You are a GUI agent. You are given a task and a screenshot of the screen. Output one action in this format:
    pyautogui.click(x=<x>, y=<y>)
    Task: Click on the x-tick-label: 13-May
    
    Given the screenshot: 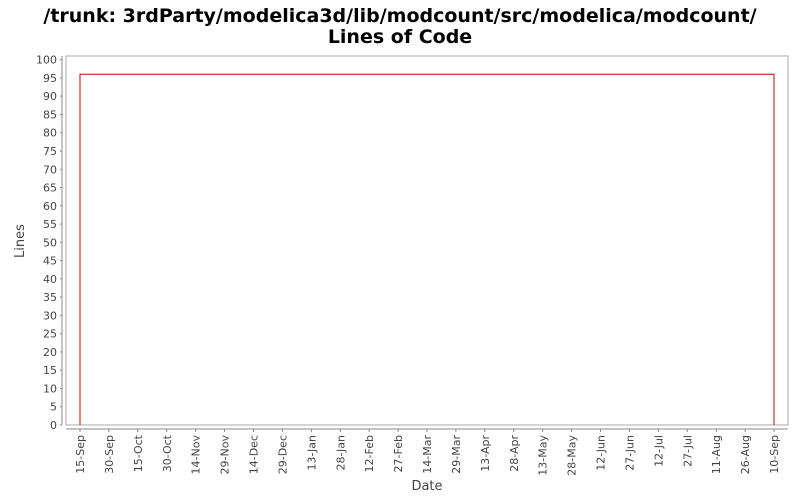 What is the action you would take?
    pyautogui.click(x=543, y=455)
    